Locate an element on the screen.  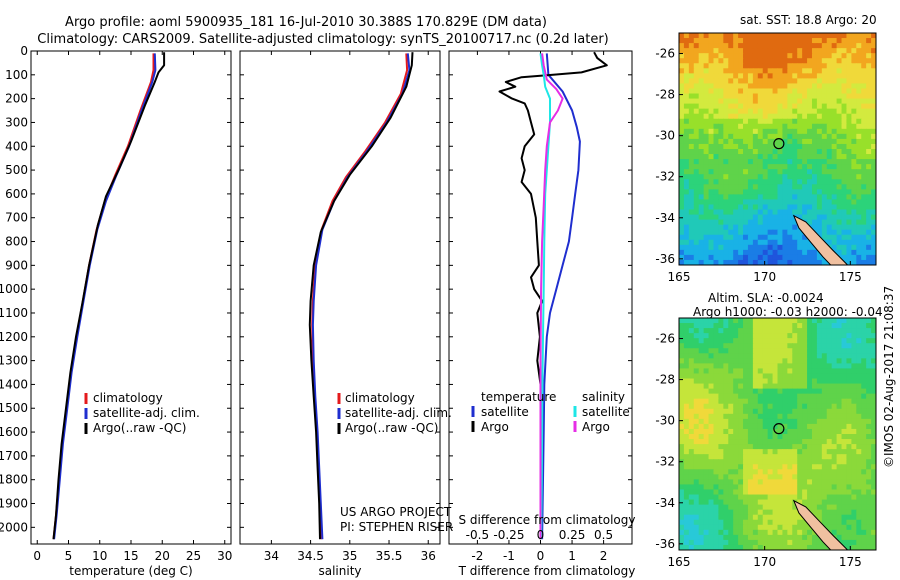
map-lat-label: -32 is located at coordinates (665, 462).